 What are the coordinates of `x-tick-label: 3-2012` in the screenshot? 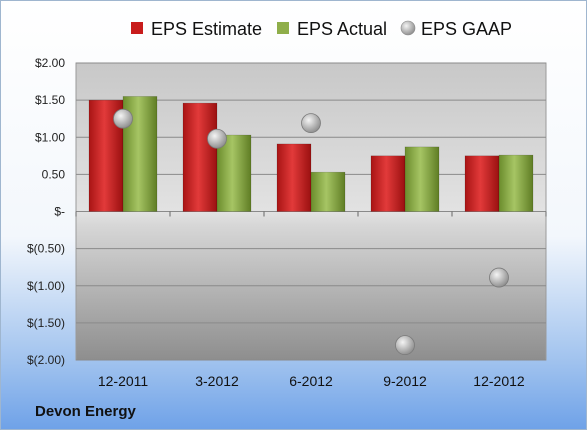 It's located at (217, 381).